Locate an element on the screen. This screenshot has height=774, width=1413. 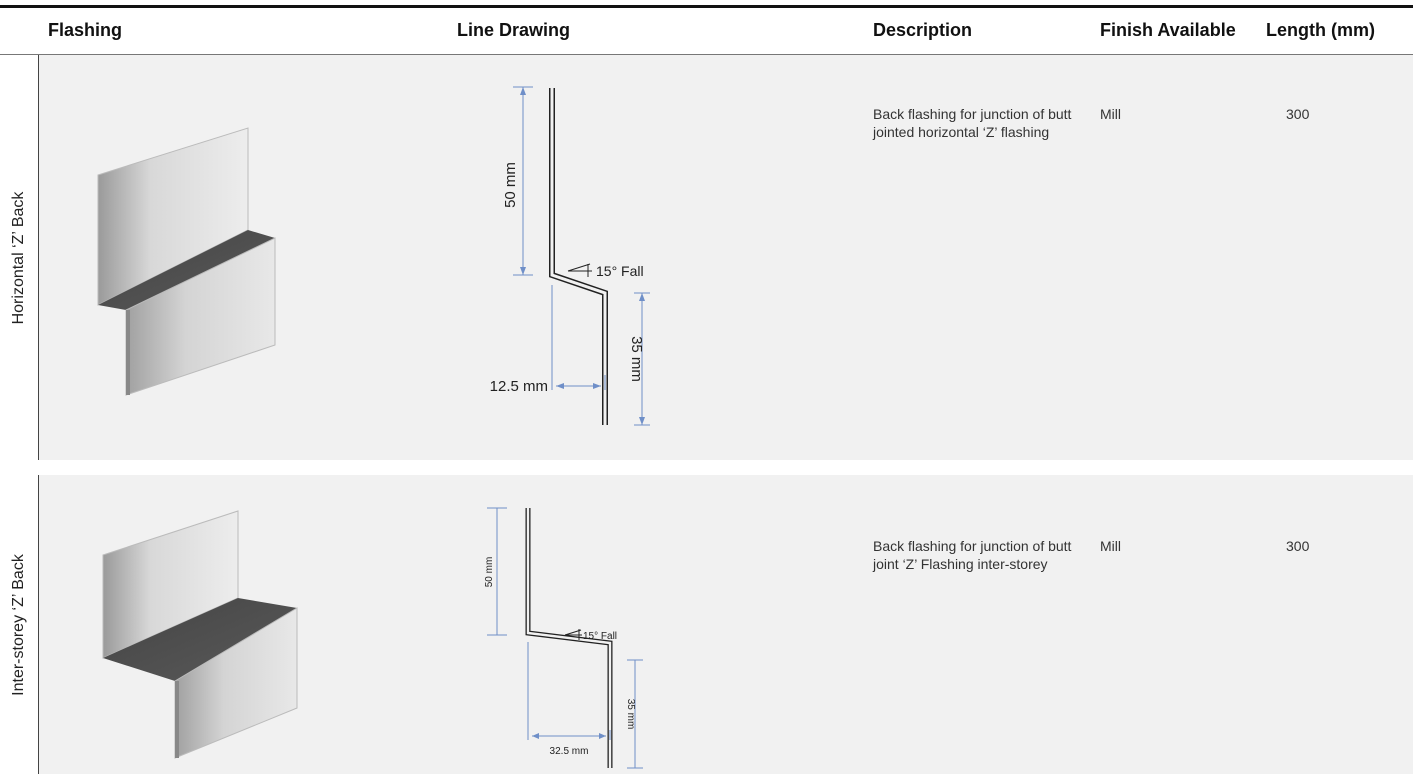
row-label: Inter-storey ‘Z’ Back is located at coordinates (18, 624).